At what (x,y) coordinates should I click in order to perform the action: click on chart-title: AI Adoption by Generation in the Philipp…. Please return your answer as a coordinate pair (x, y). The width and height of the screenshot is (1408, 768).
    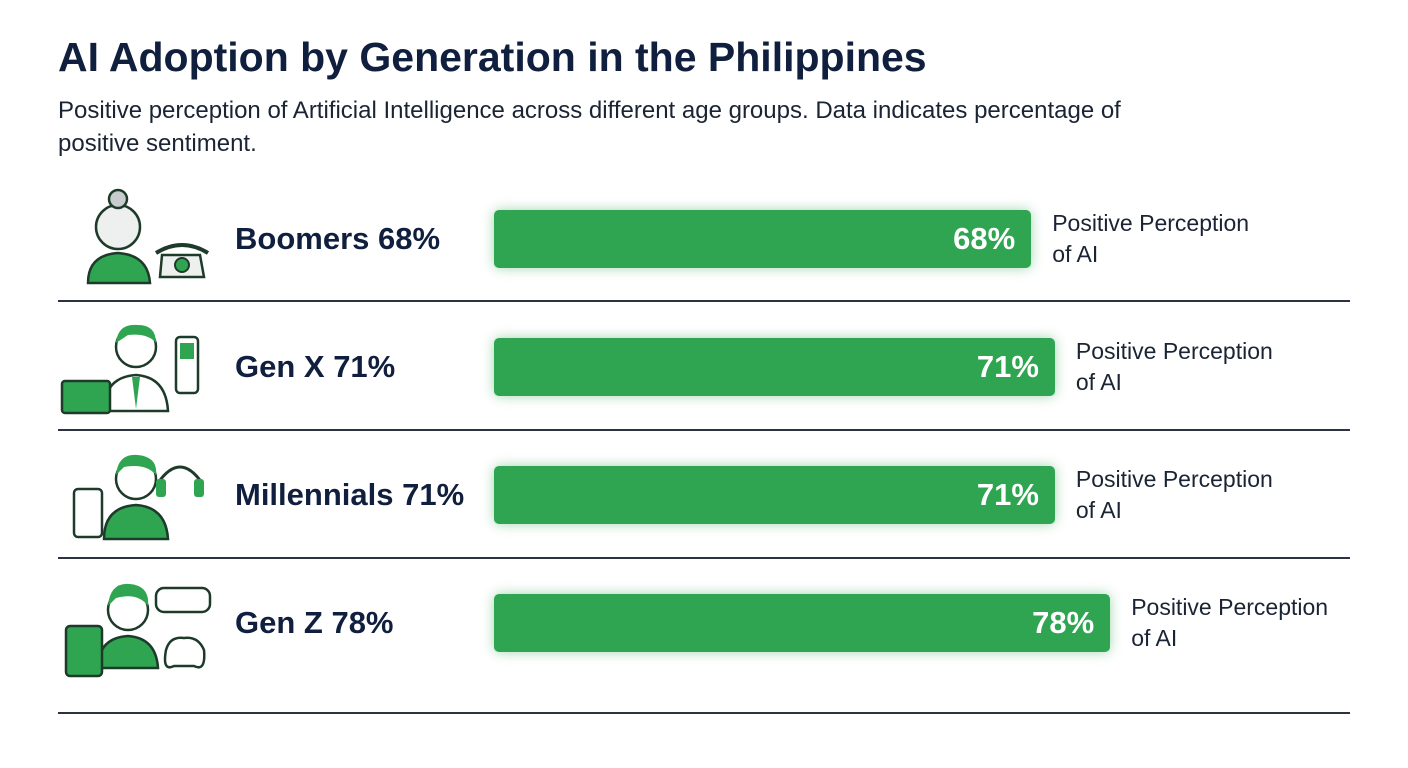
    Looking at the image, I should click on (492, 57).